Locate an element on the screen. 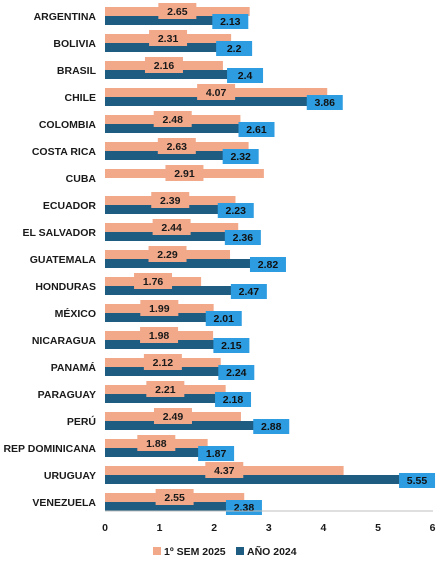 The height and width of the screenshot is (569, 447). data-label-2025: 1.99 is located at coordinates (159, 308).